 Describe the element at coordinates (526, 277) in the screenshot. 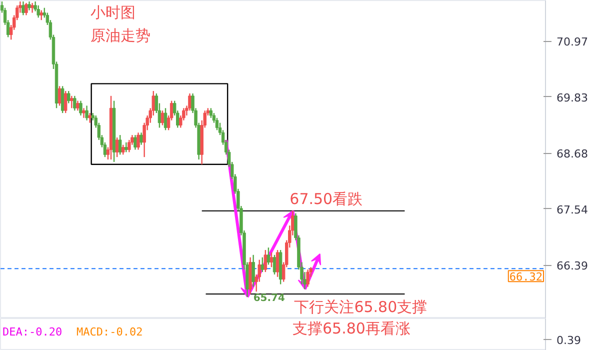

I see `ref-line-label: 66.32` at that location.